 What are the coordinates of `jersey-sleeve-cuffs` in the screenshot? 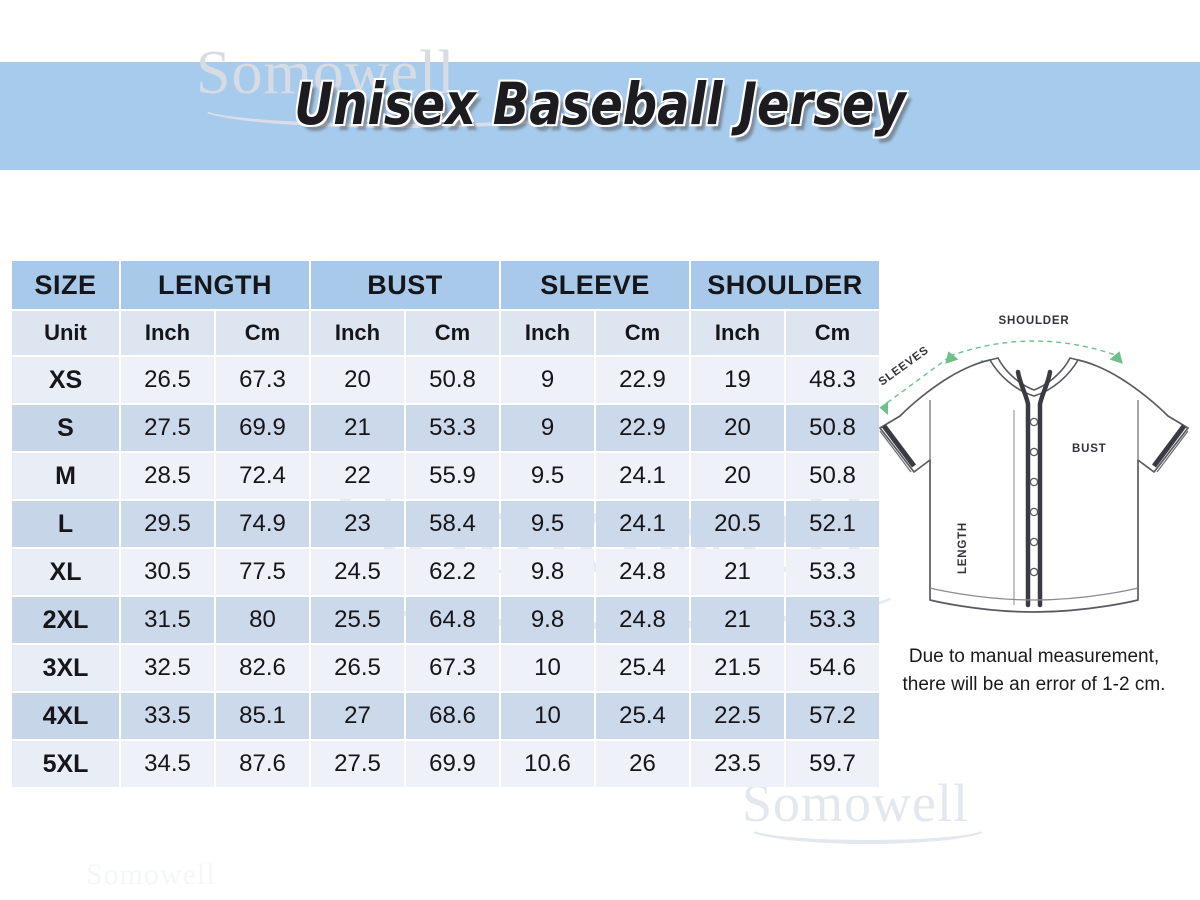 It's located at (1034, 446).